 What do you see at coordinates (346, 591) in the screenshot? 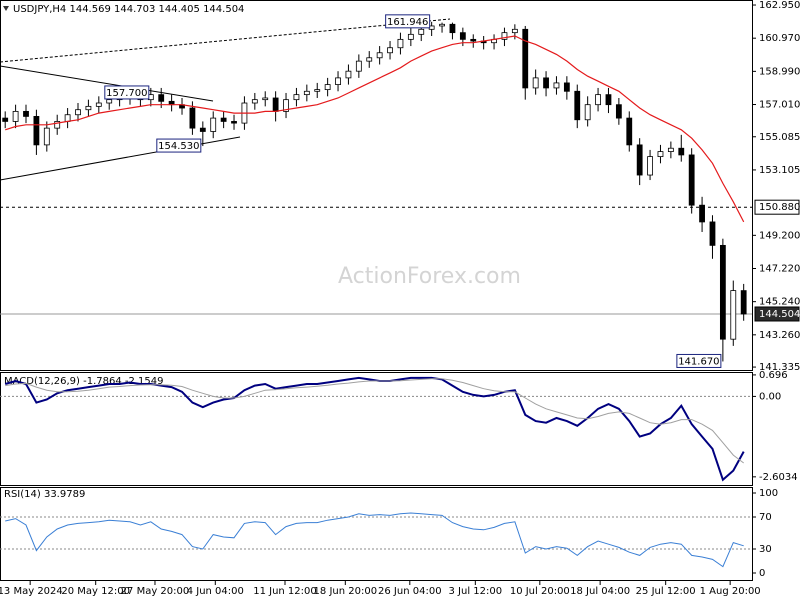
I see `x-tick-label: 18 Jun 20:00` at bounding box center [346, 591].